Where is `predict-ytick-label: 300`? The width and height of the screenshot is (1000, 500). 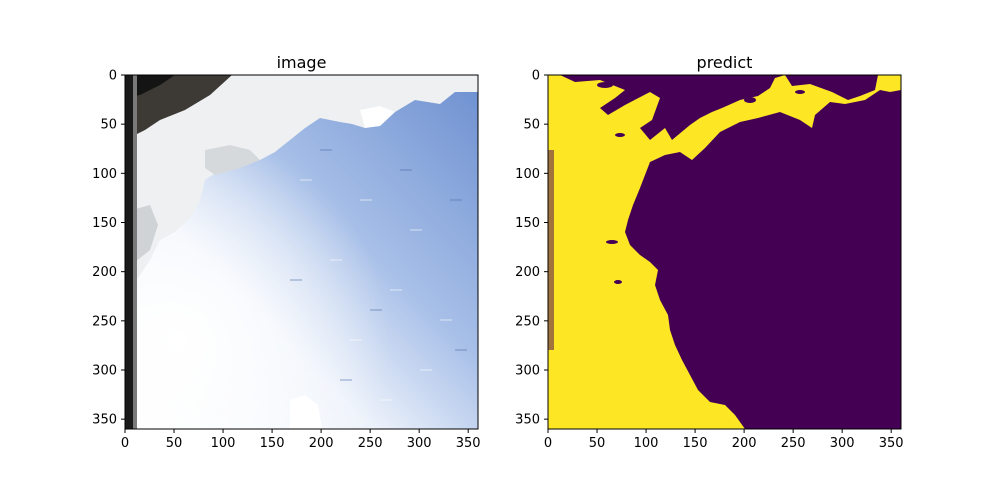 predict-ytick-label: 300 is located at coordinates (527, 371).